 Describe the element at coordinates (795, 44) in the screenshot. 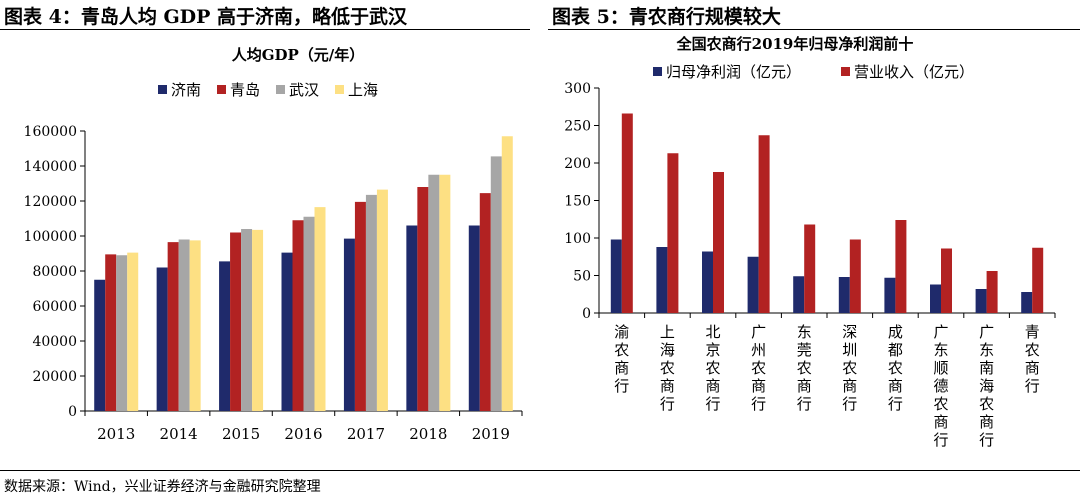

I see `bank-chart-title: 全国农商行2019年归母净利润前十` at that location.